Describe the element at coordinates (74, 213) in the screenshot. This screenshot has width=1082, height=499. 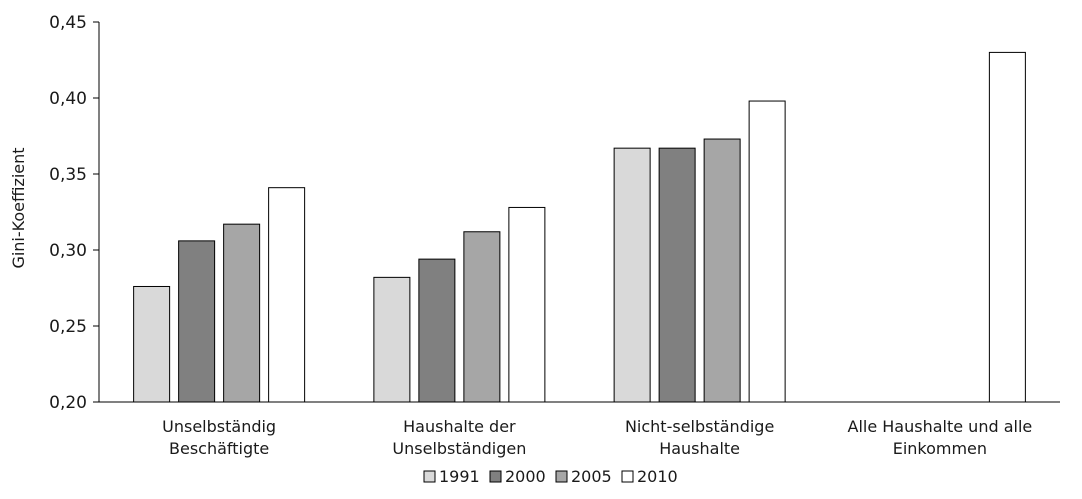
I see `y-ticks: 0,20 0,25 0,30 0,35 0,40 0,45` at that location.